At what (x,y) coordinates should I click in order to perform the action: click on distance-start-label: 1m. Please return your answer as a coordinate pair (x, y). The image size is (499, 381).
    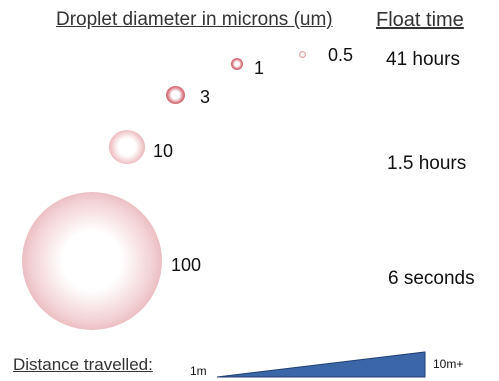
    Looking at the image, I should click on (198, 371).